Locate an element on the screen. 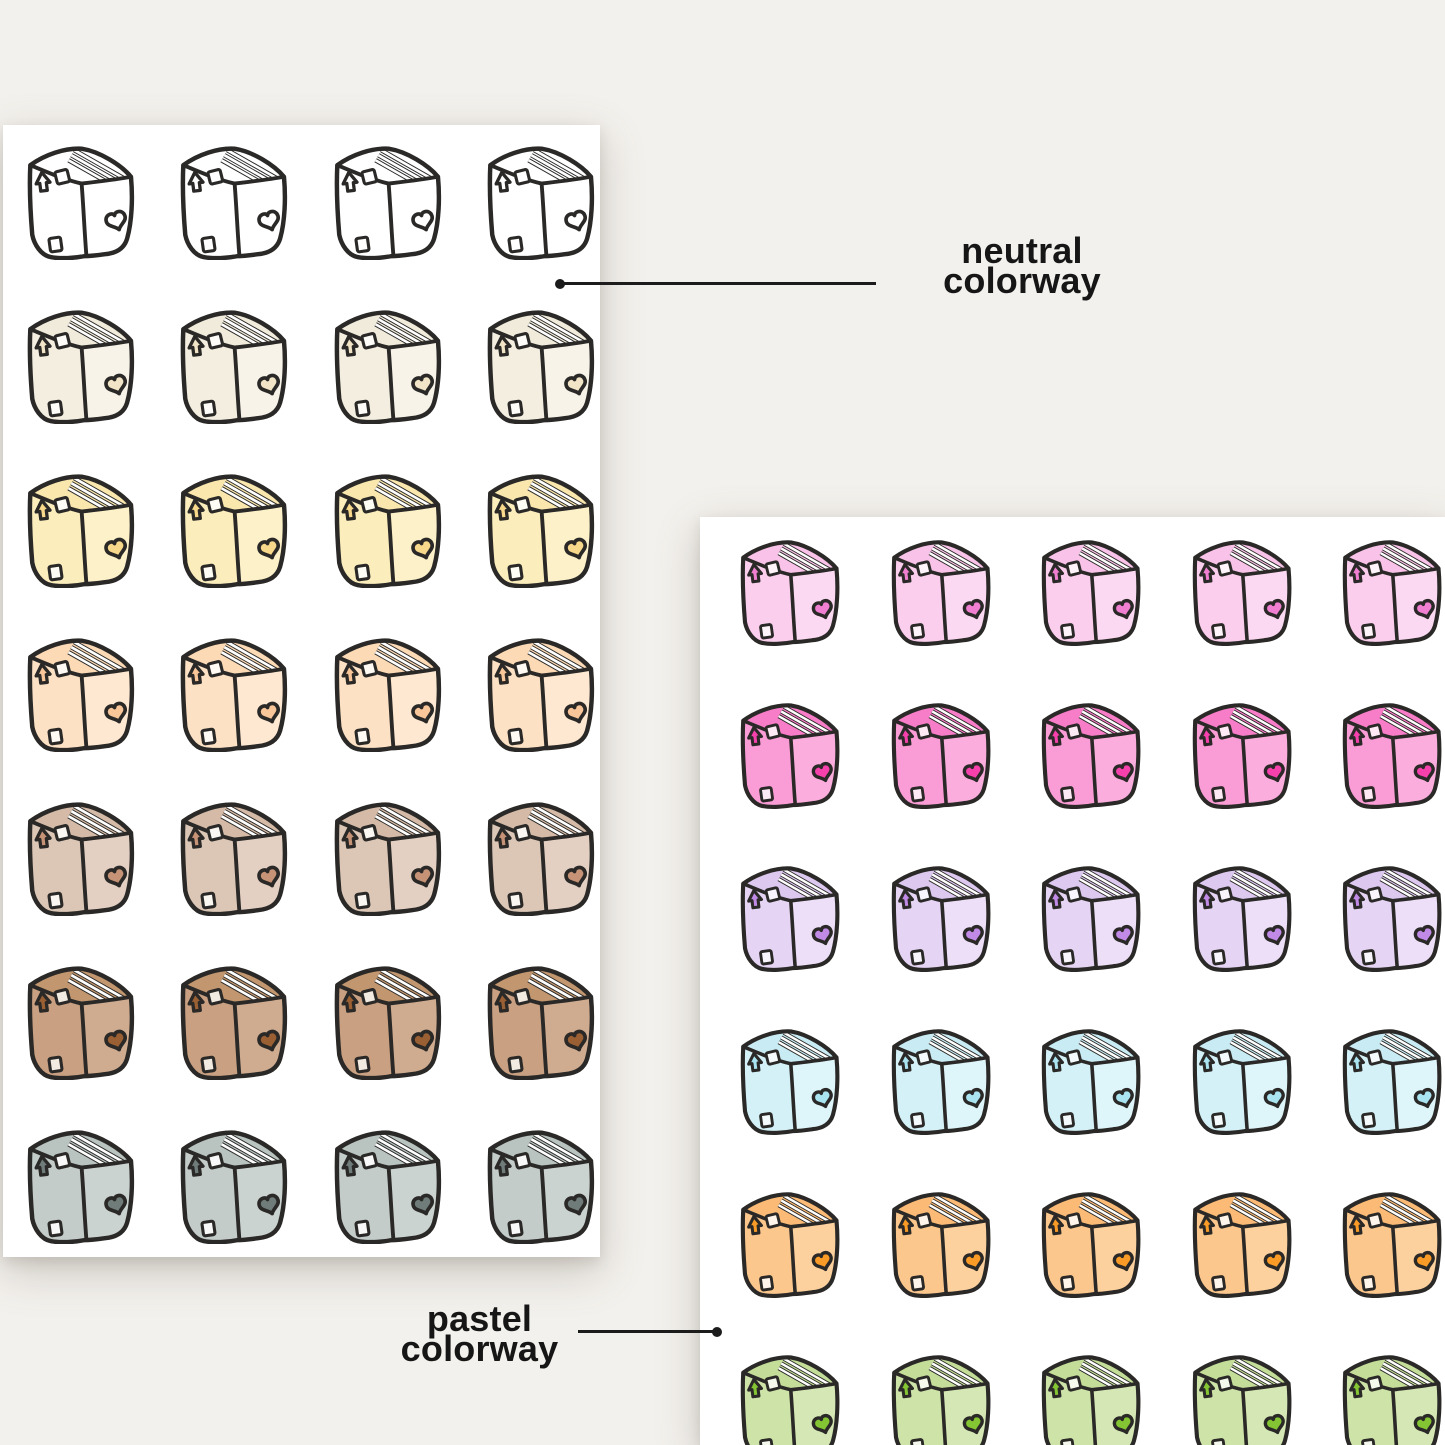 The height and width of the screenshot is (1445, 1445). tape-stripes-icon is located at coordinates (99, 822).